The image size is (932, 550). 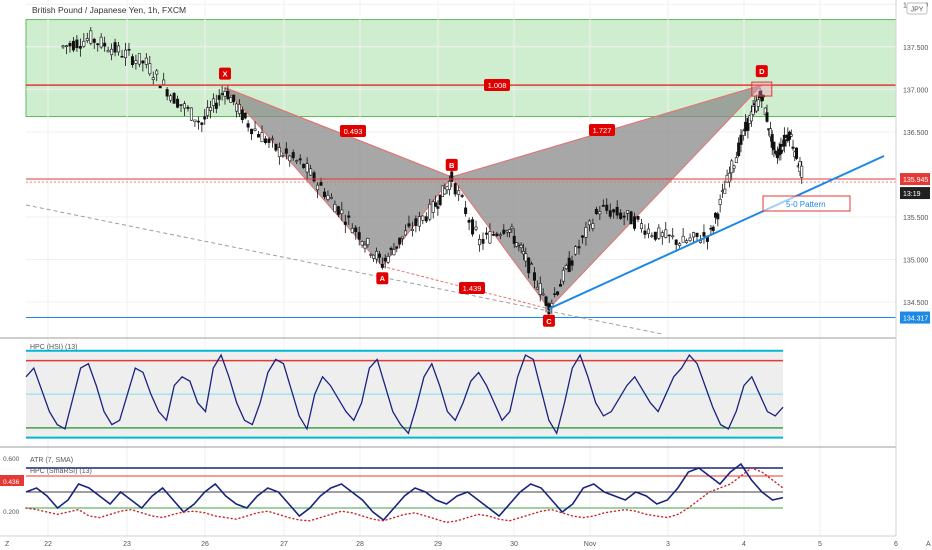 I want to click on current-time-tag: 13:19, so click(x=912, y=194).